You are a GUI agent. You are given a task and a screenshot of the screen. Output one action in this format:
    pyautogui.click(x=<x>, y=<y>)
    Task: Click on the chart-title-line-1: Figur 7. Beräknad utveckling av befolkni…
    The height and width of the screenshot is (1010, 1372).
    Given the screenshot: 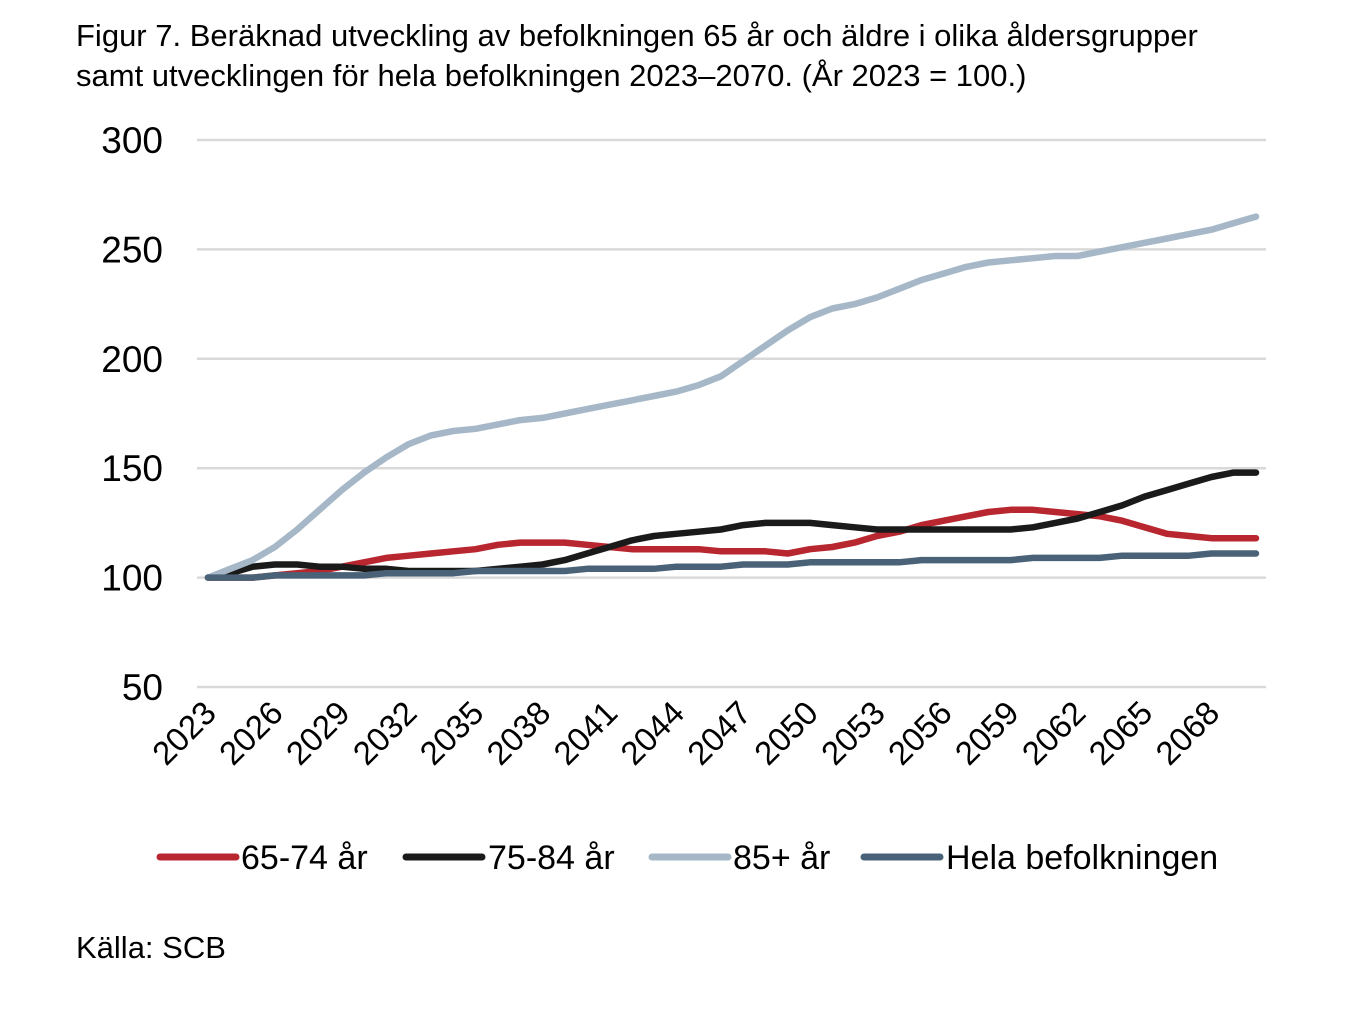 What is the action you would take?
    pyautogui.click(x=637, y=35)
    